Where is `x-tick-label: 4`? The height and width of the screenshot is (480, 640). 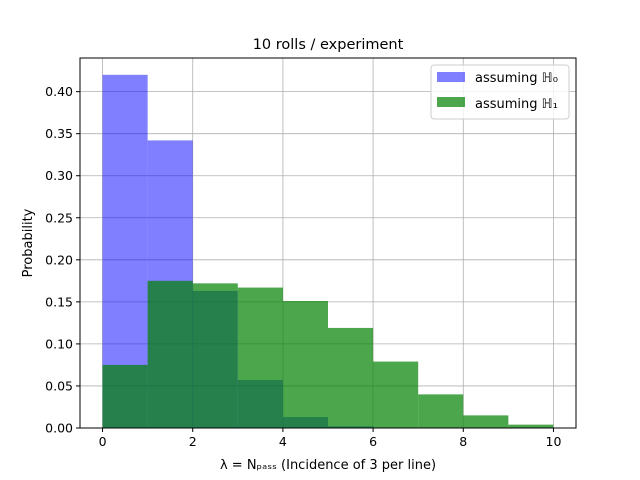 x-tick-label: 4 is located at coordinates (283, 441).